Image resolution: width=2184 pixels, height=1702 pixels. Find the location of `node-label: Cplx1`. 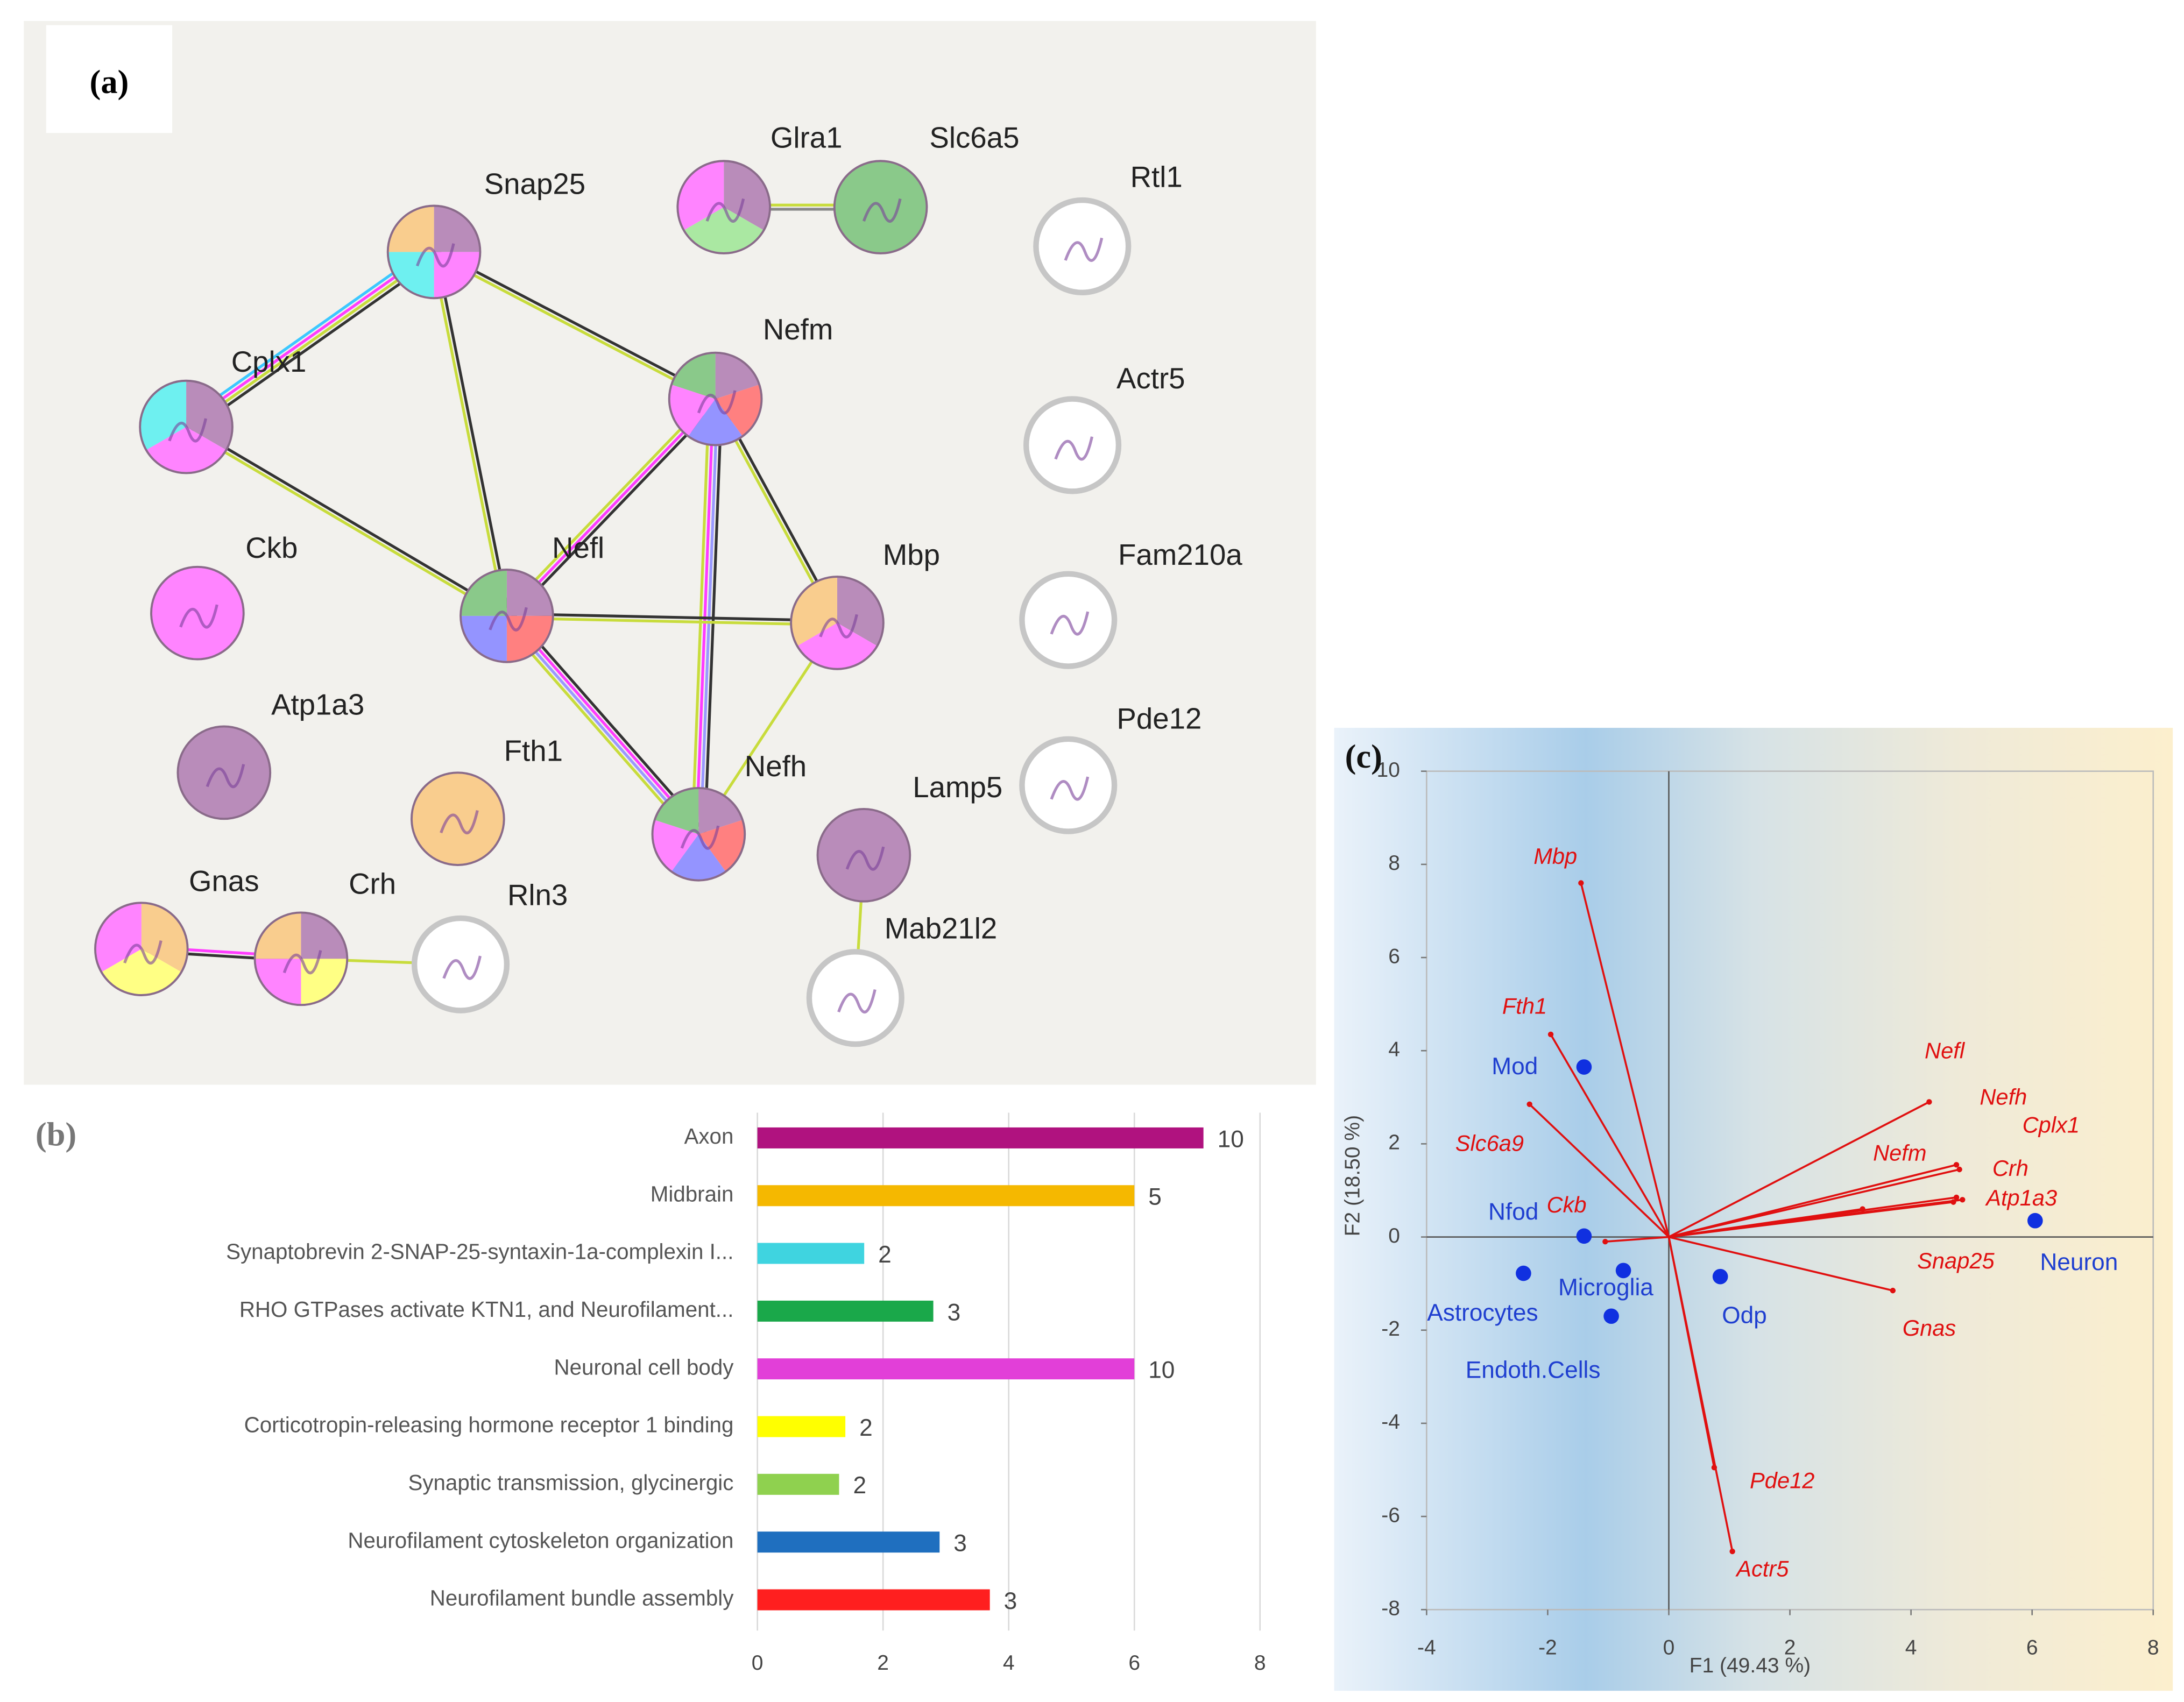

node-label: Cplx1 is located at coordinates (269, 361).